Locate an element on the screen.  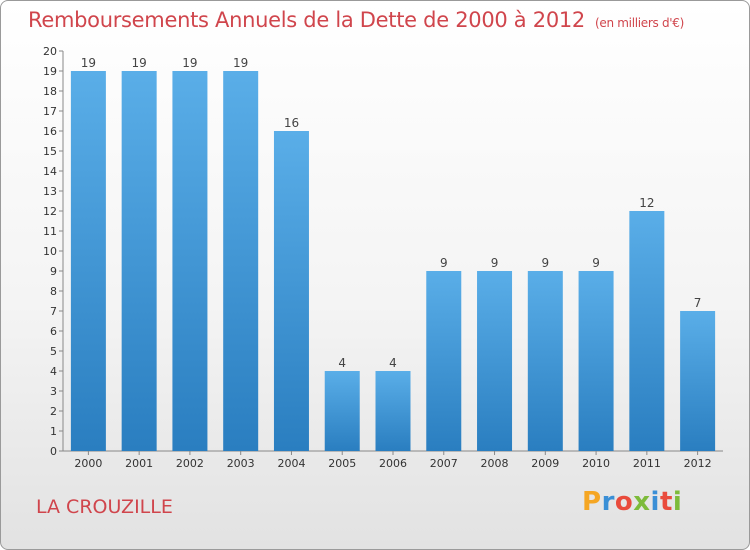
bar-2000 is located at coordinates (88, 261).